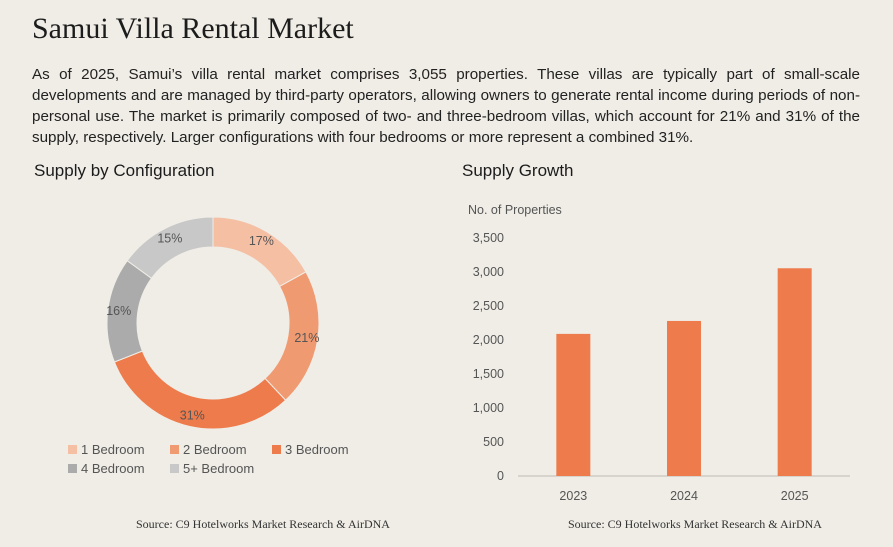  What do you see at coordinates (488, 340) in the screenshot?
I see `y-tick-label: 2,000` at bounding box center [488, 340].